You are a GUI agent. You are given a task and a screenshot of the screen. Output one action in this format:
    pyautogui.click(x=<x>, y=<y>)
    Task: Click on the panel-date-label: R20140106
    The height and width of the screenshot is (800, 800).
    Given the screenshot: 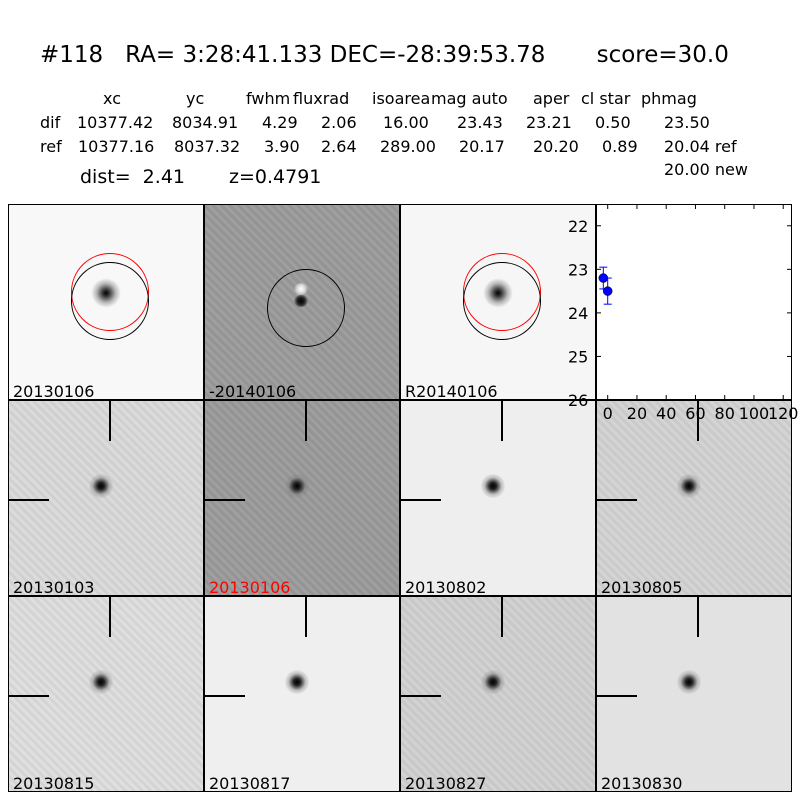 What is the action you would take?
    pyautogui.click(x=451, y=391)
    